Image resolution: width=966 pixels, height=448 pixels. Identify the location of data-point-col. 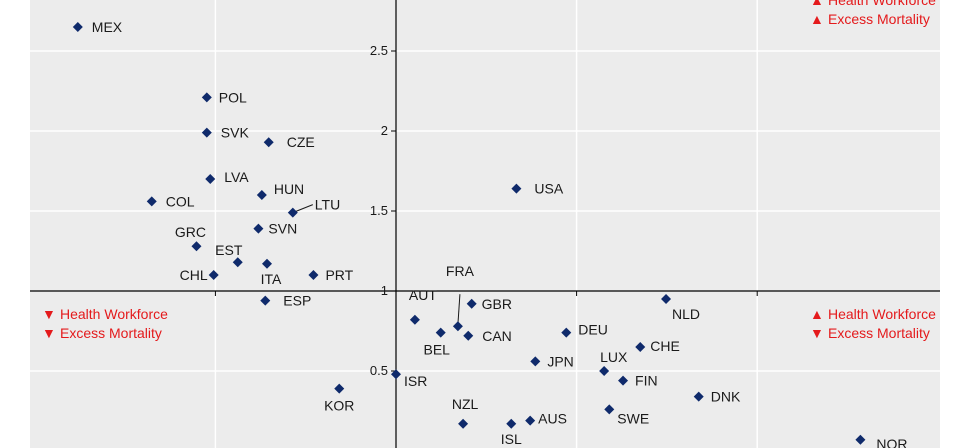
(151, 201).